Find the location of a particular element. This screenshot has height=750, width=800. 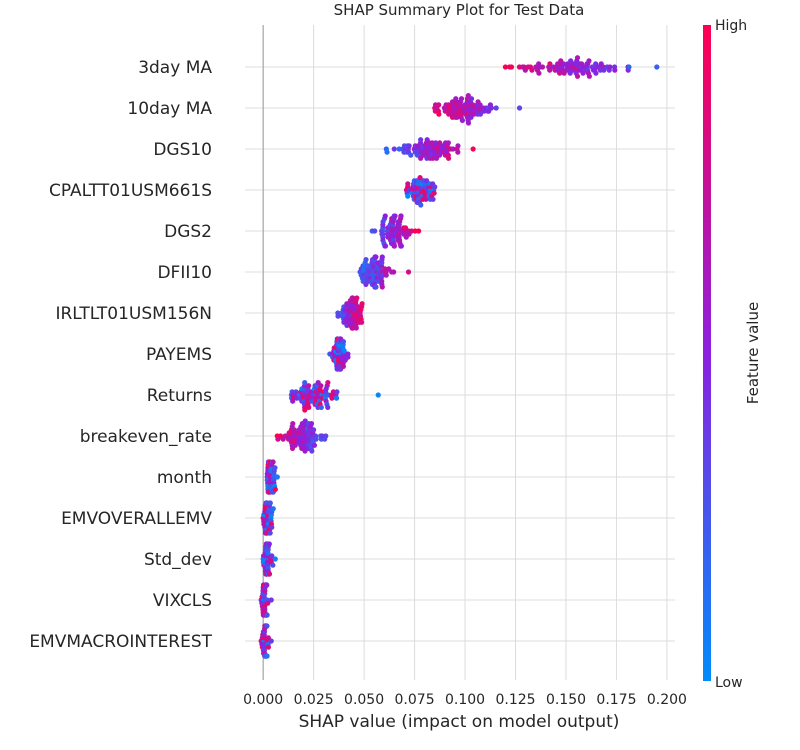

feature-label: 3day MA is located at coordinates (175, 68).